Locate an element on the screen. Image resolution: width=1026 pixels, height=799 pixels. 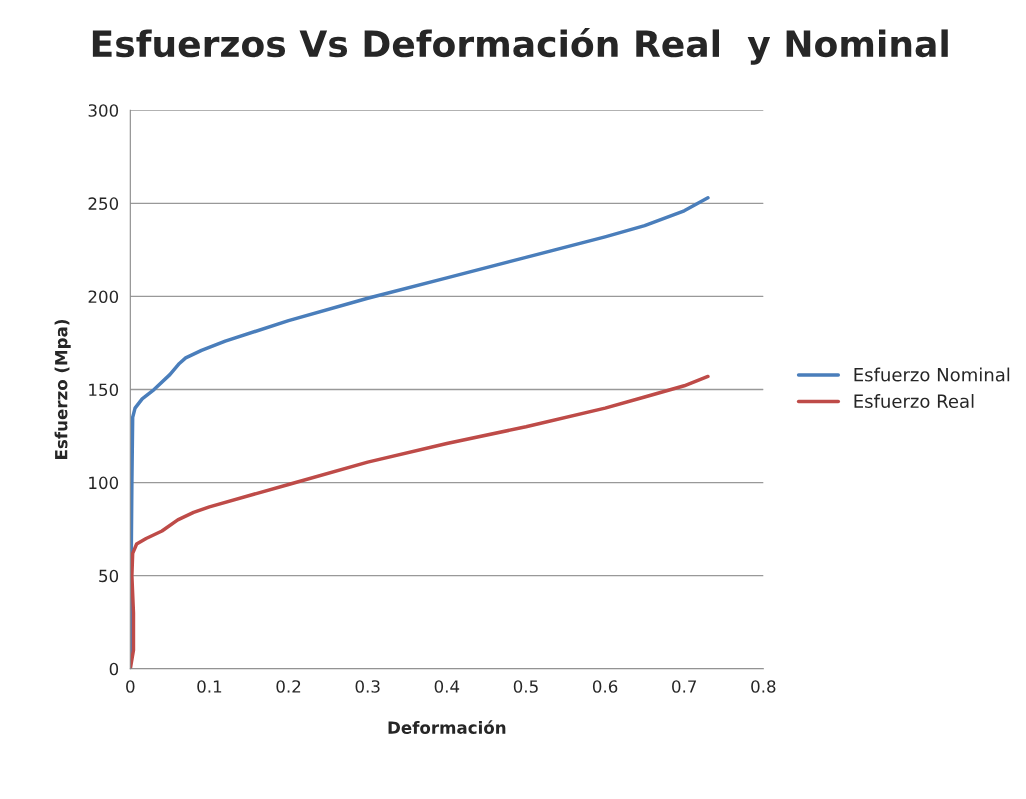
x-tick-label: 0.7 is located at coordinates (684, 686).